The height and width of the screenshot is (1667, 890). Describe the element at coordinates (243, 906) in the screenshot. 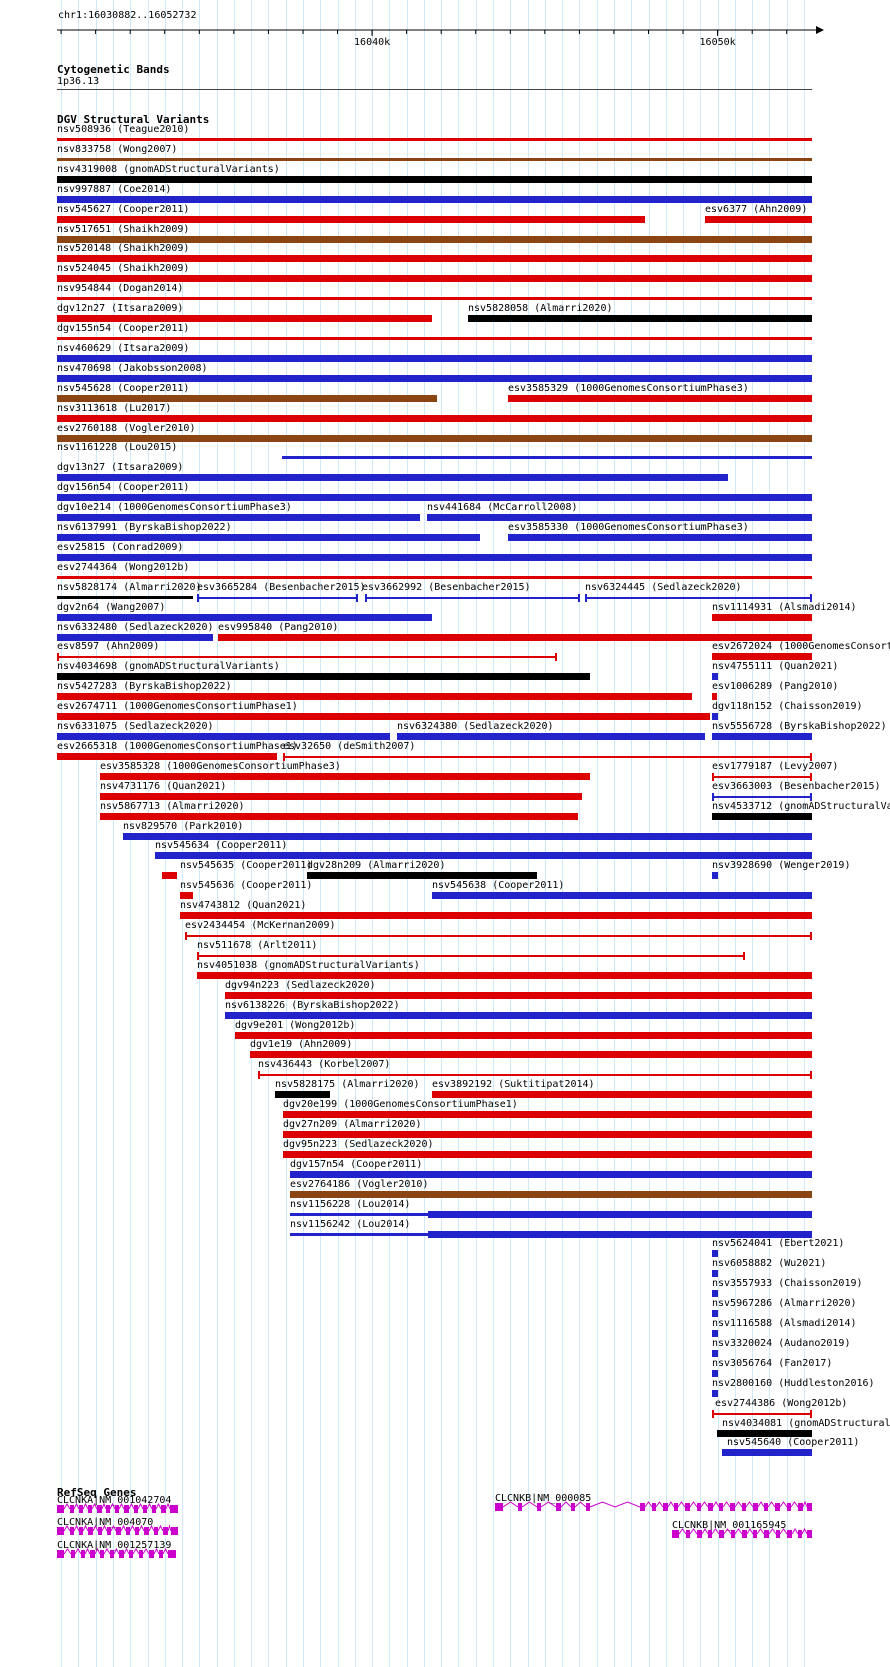

I see `variant-label: nsv4743812 (Quan2021)` at that location.